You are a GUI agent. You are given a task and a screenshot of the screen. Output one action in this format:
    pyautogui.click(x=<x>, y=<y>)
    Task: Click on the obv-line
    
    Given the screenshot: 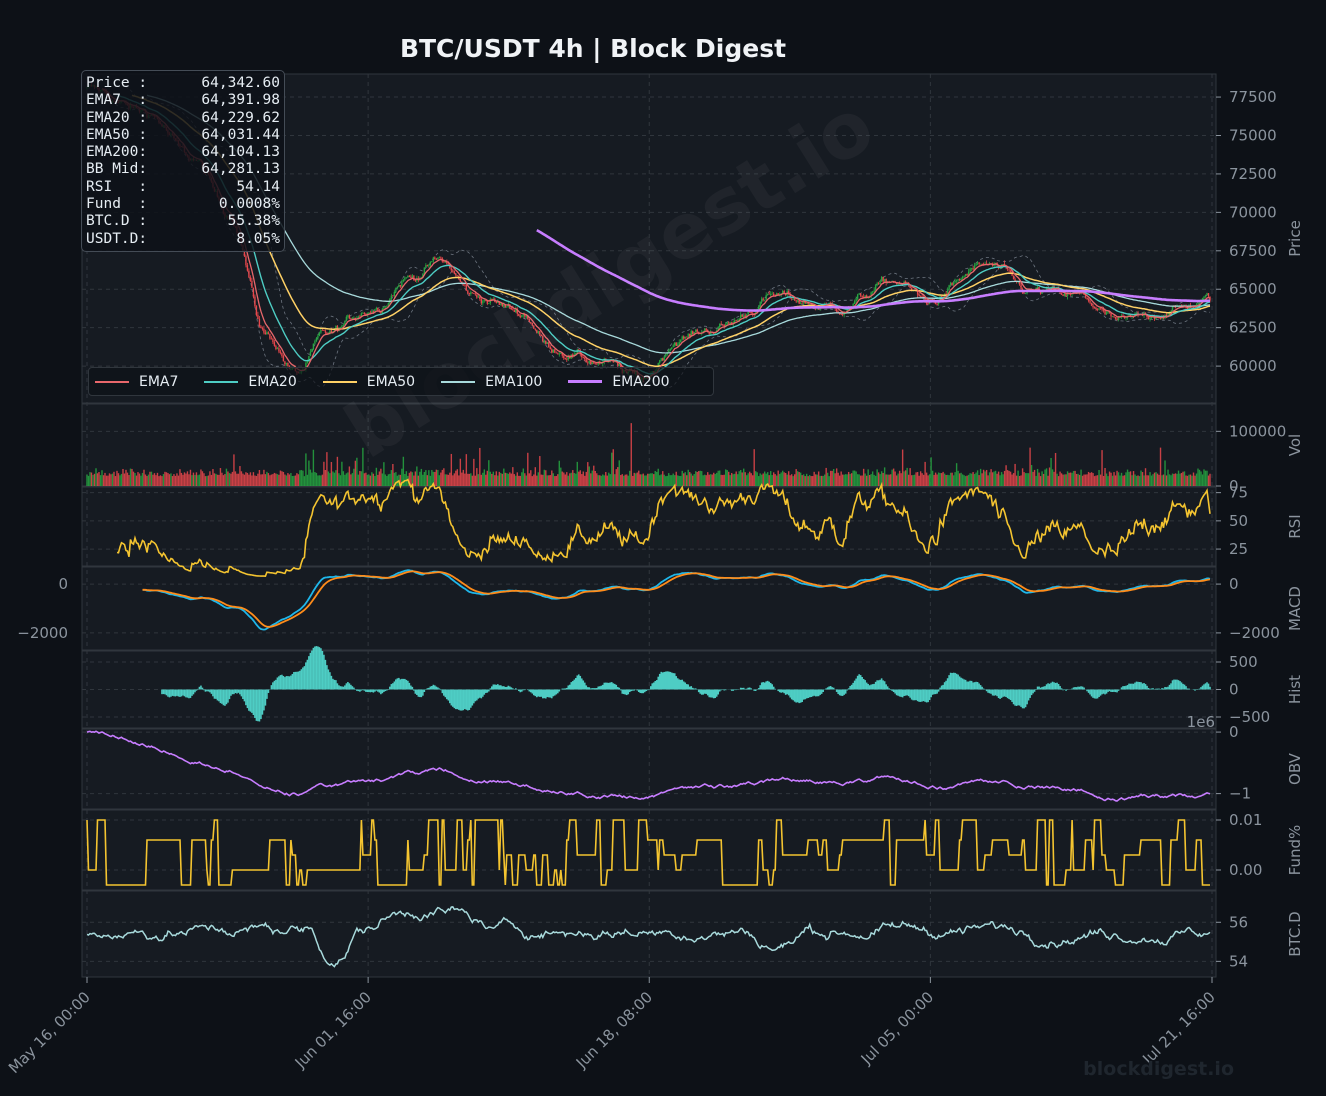 What is the action you would take?
    pyautogui.click(x=648, y=766)
    